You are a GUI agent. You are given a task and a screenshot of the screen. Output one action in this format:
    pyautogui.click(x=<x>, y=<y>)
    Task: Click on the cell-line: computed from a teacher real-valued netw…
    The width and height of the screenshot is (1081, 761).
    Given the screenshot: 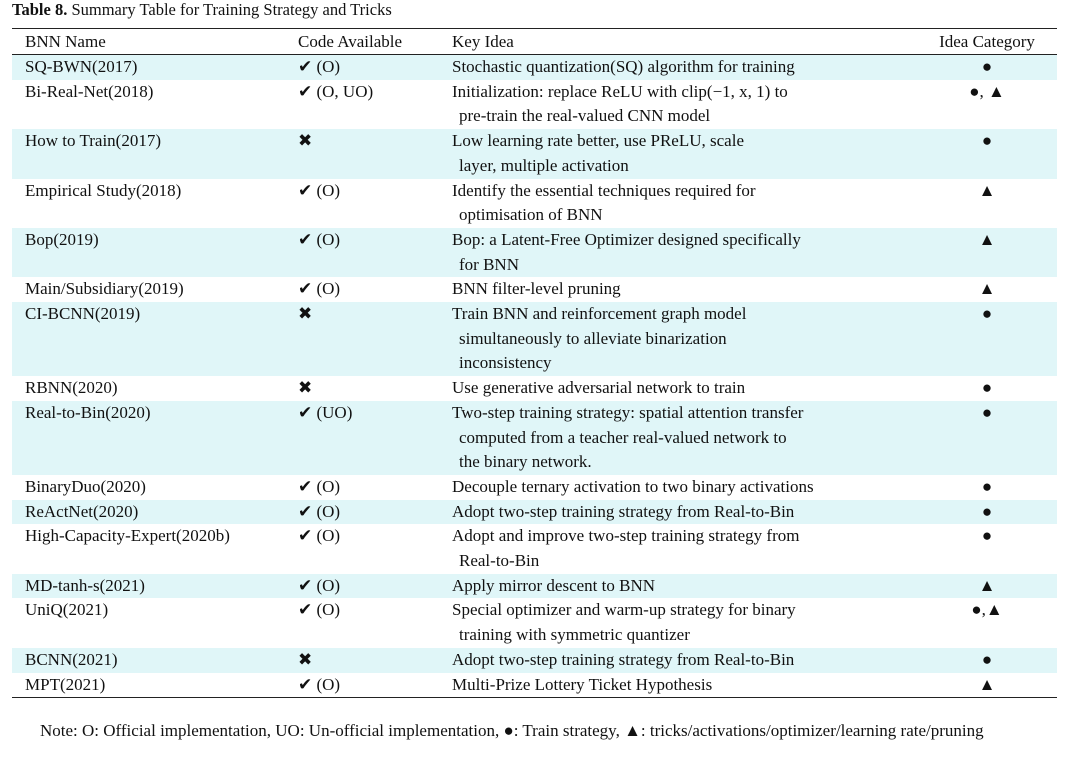 What is the action you would take?
    pyautogui.click(x=623, y=437)
    